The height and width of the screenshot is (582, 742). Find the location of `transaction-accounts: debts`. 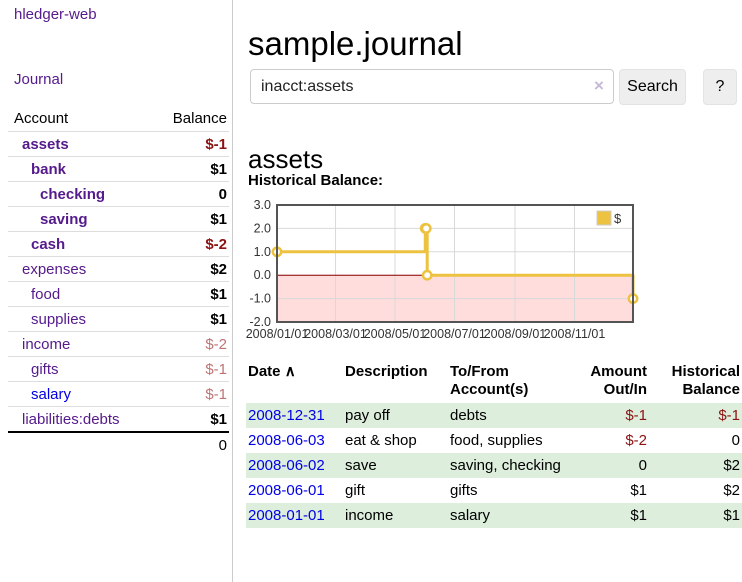

transaction-accounts: debts is located at coordinates (468, 415).